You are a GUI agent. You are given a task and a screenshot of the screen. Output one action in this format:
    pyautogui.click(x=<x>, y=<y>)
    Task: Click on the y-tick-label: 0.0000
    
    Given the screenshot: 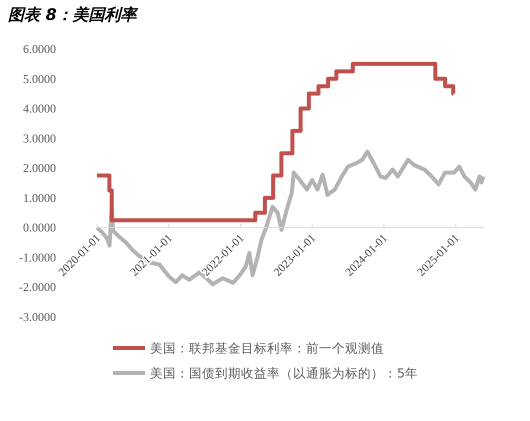 What is the action you would take?
    pyautogui.click(x=39, y=227)
    